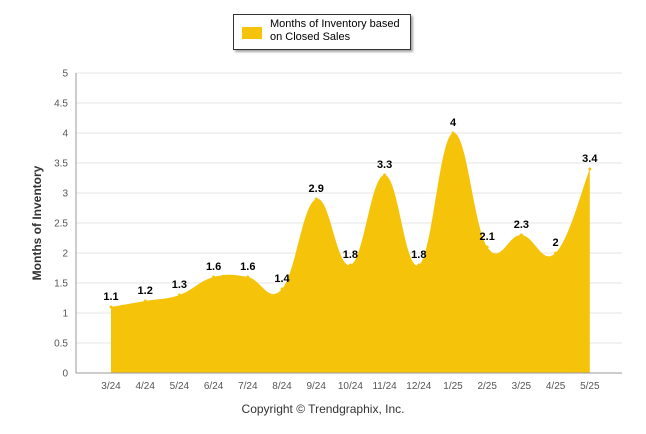 This screenshot has width=646, height=434. I want to click on y-tick-label: 0, so click(65, 374).